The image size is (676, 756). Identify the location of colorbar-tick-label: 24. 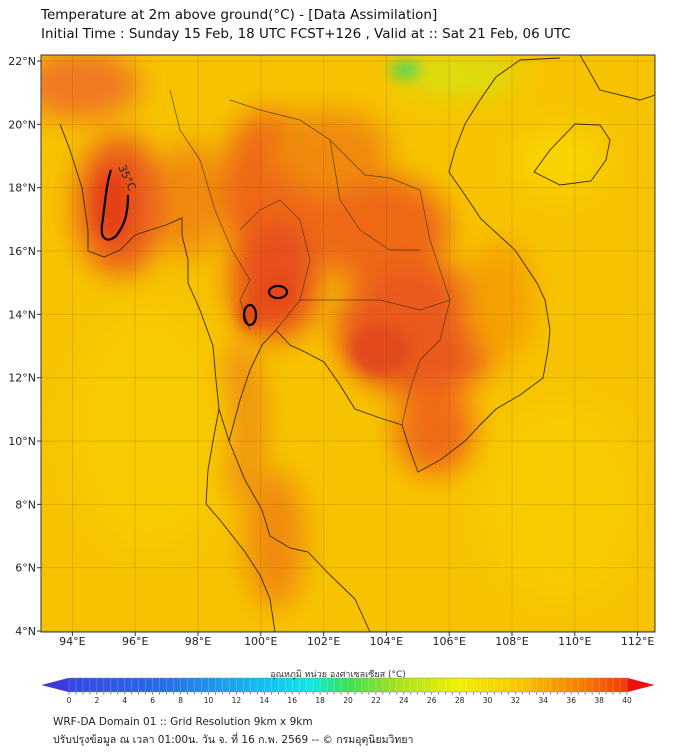
(404, 700).